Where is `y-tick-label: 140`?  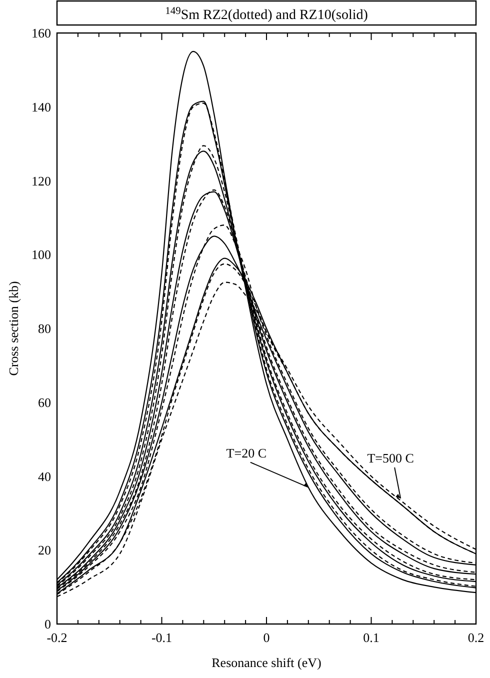 y-tick-label: 140 is located at coordinates (41, 106).